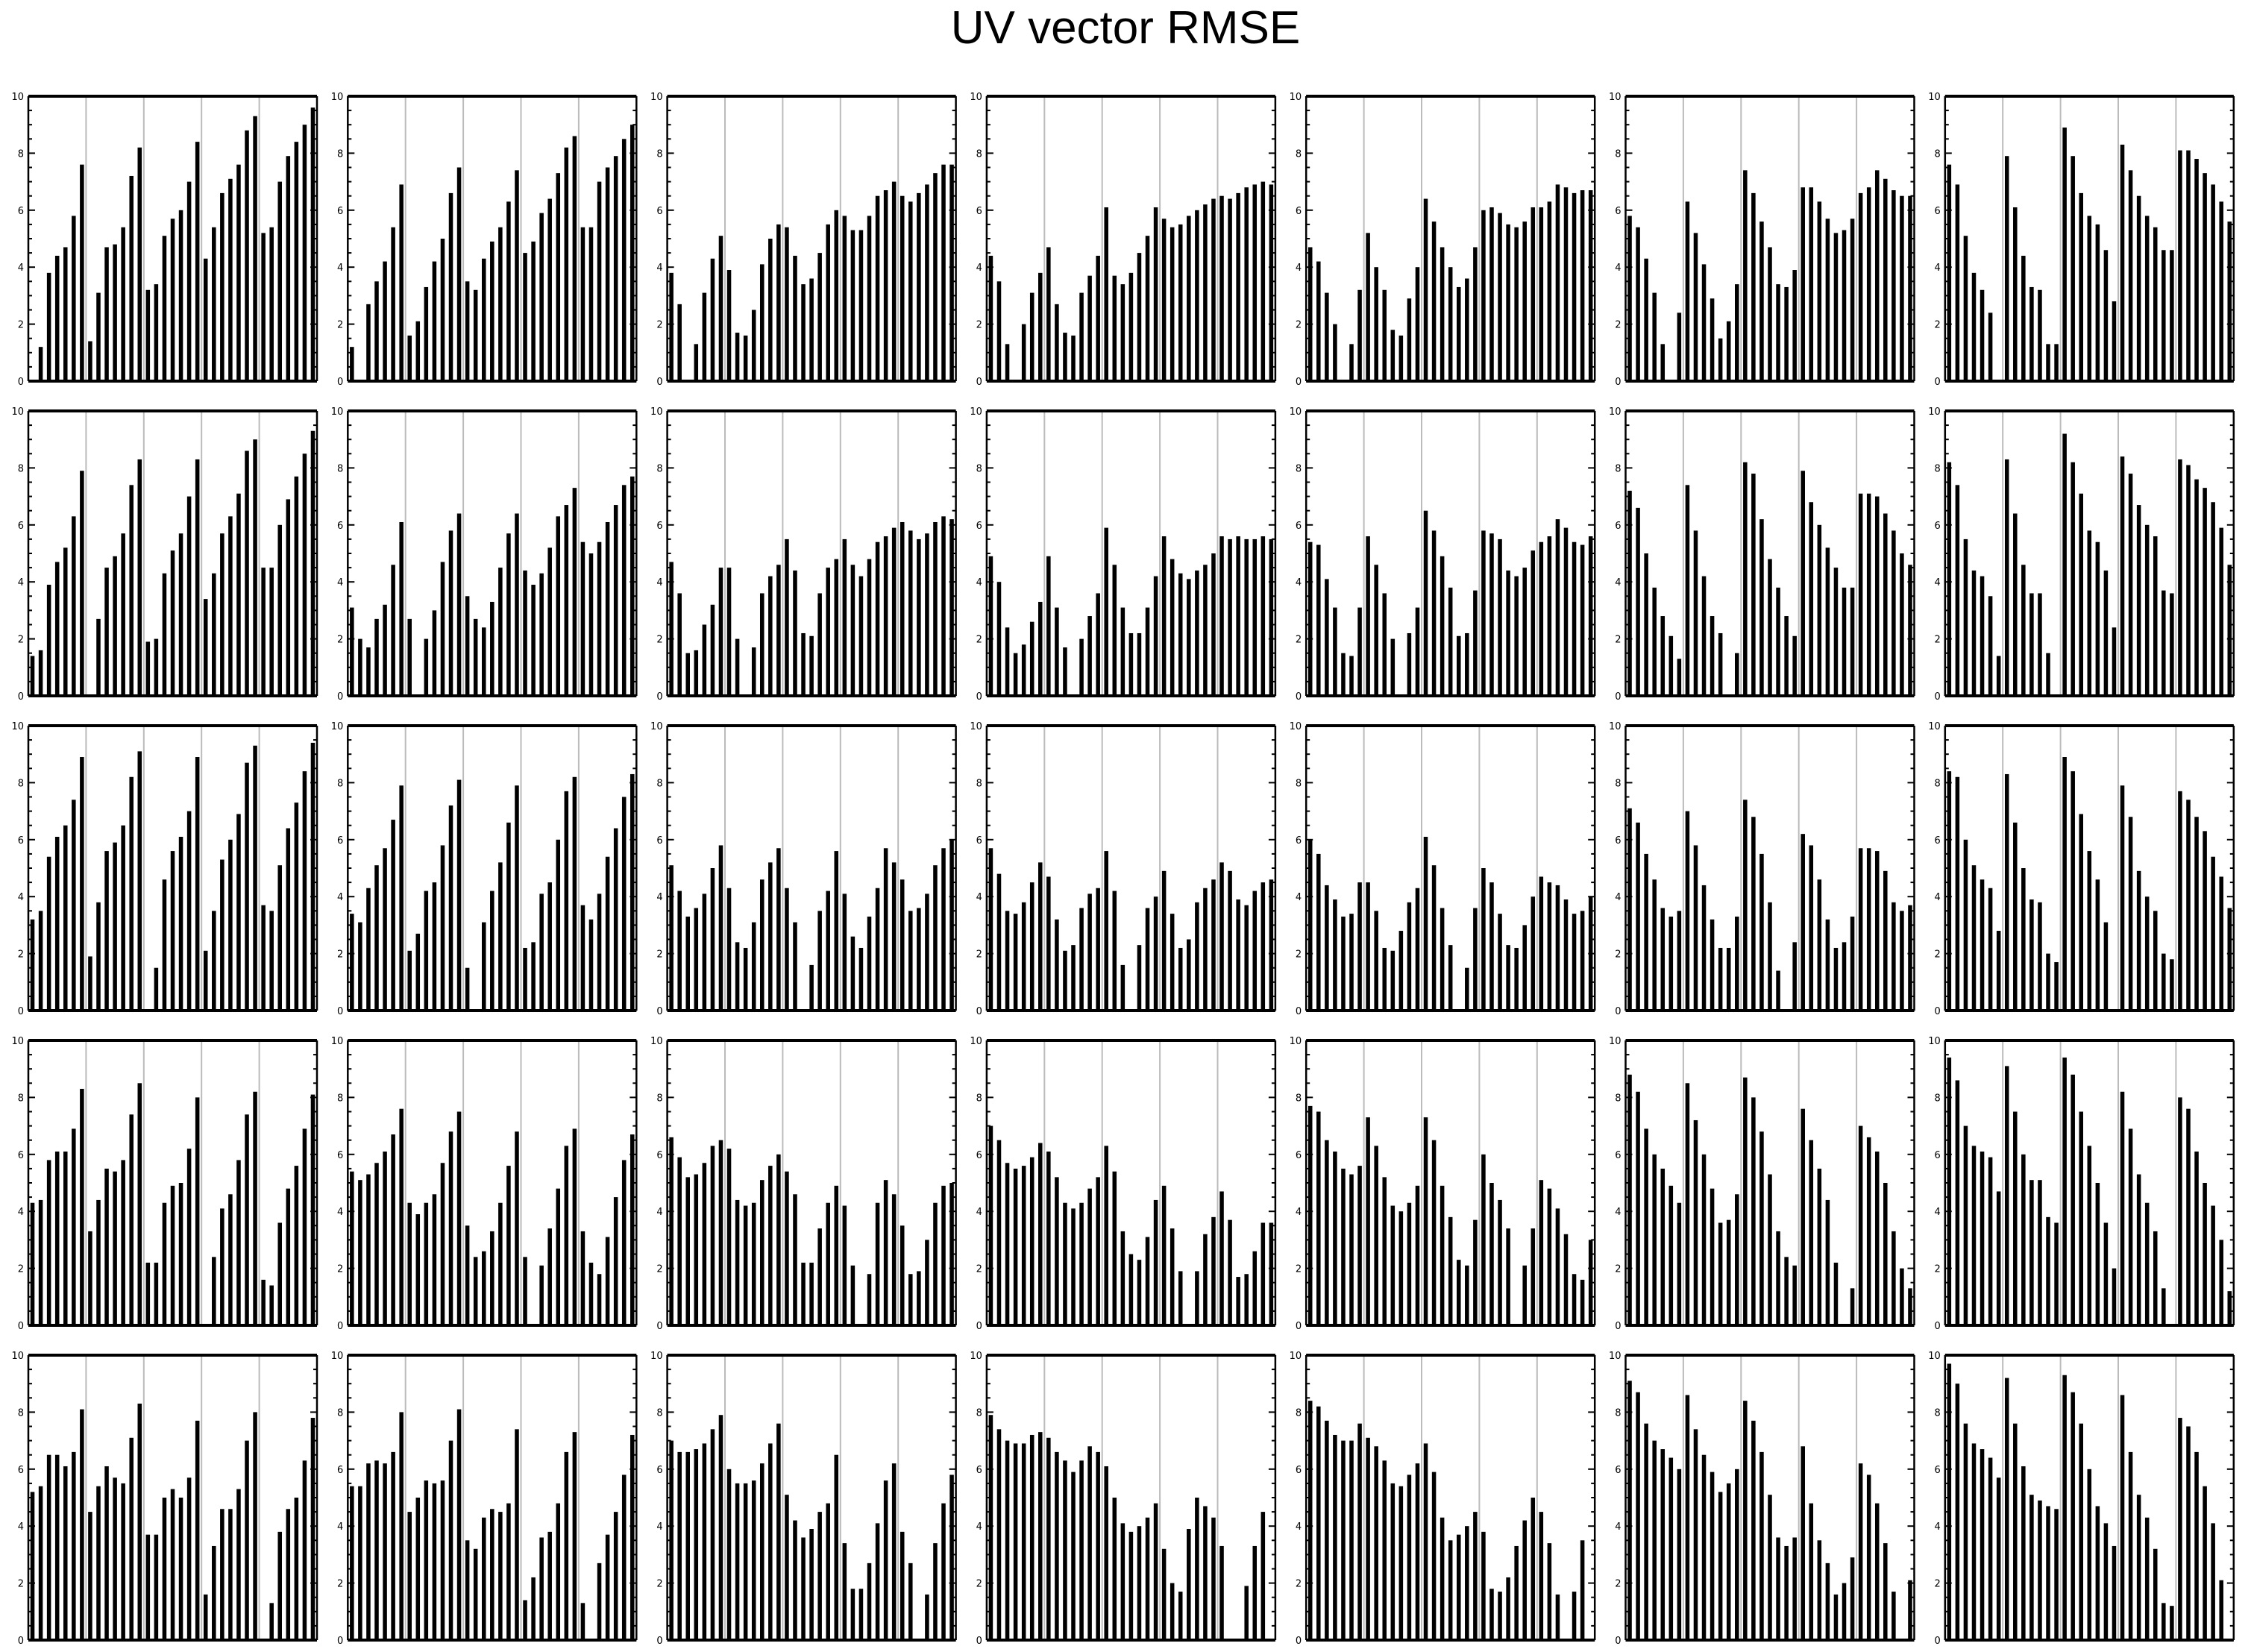 The width and height of the screenshot is (2251, 1652). I want to click on panel-r5-c7: 0 2 4 6 8 10, so click(2081, 1499).